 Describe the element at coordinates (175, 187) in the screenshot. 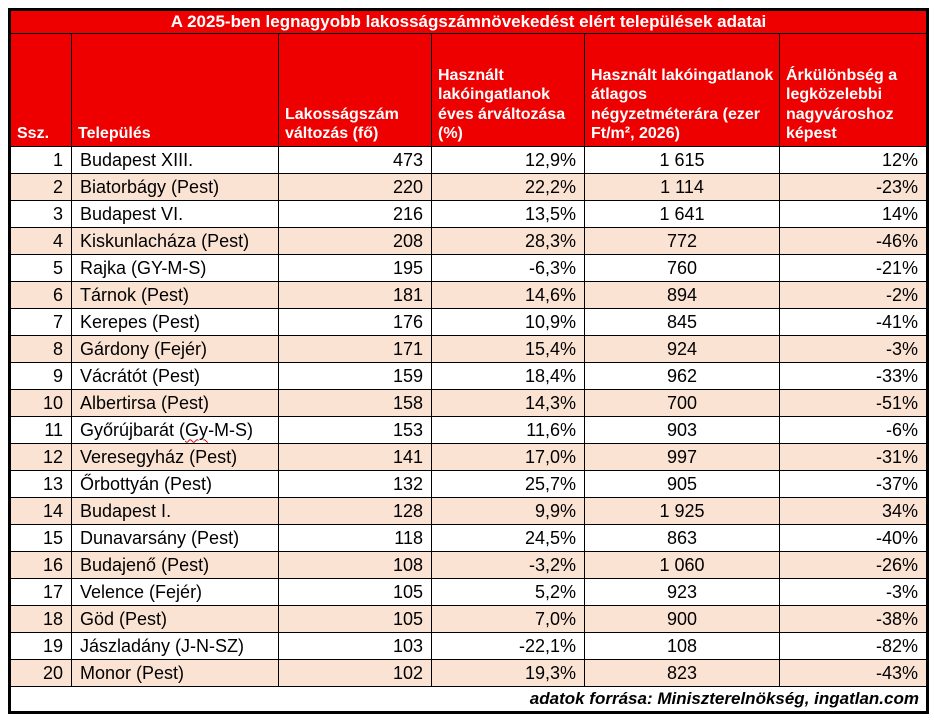

I see `cell-telepules: Biatorbágy (Pest)` at that location.